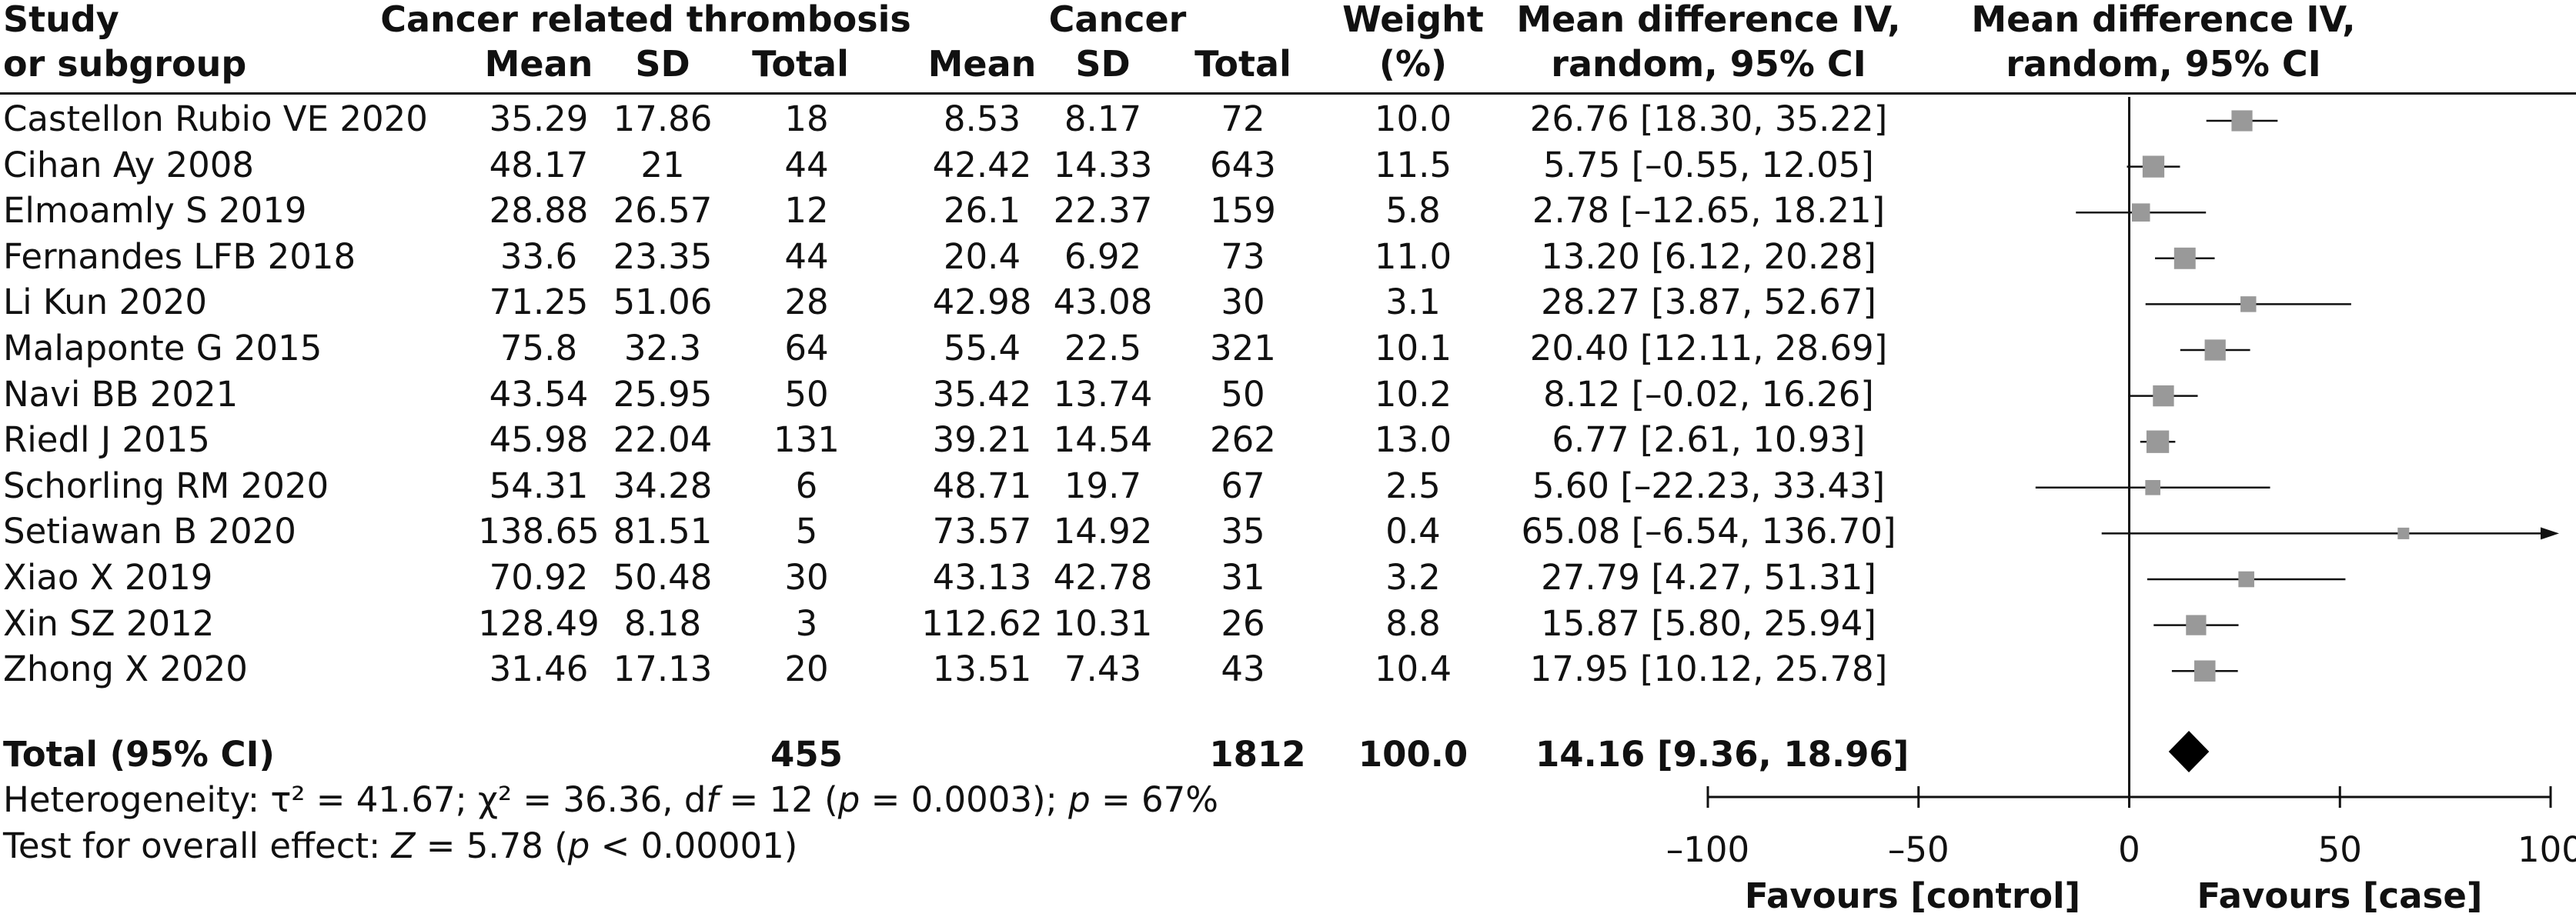 This screenshot has width=2576, height=917. What do you see at coordinates (2163, 20) in the screenshot?
I see `header-plot-1: Mean difference IV,` at bounding box center [2163, 20].